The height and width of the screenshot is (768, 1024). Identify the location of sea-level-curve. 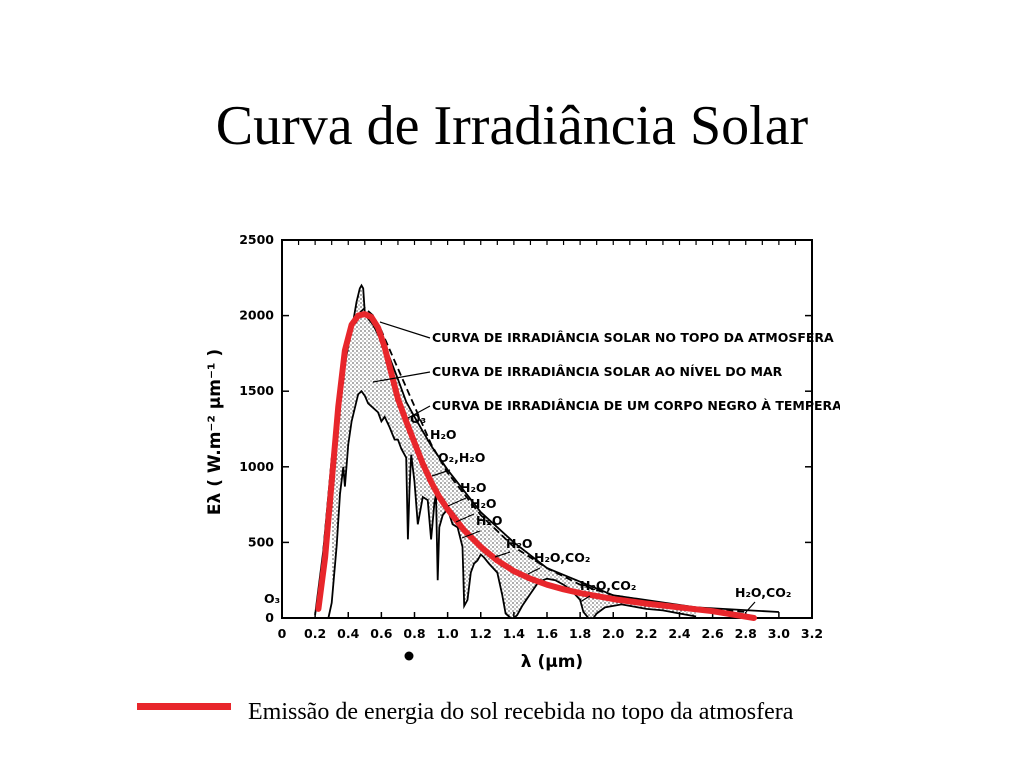
(512, 504).